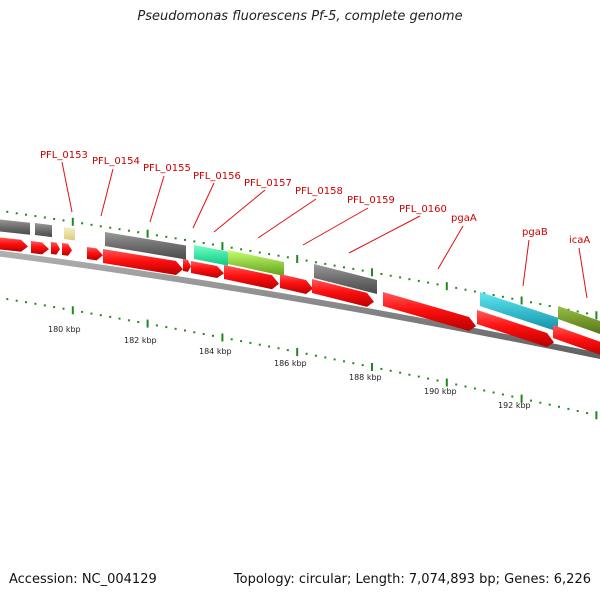 Image resolution: width=600 pixels, height=600 pixels. What do you see at coordinates (83, 579) in the screenshot?
I see `accession-text: Accession: NC_004129` at bounding box center [83, 579].